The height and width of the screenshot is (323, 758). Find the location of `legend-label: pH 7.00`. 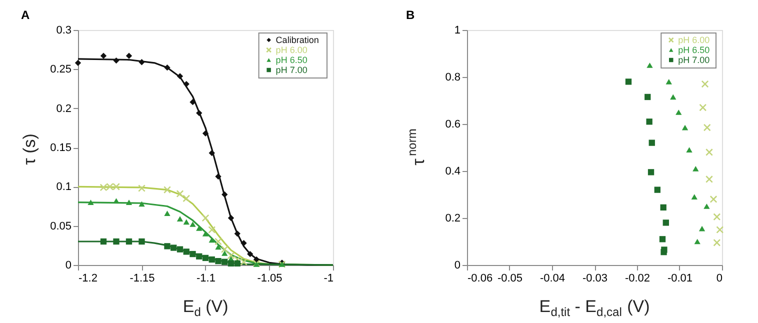

legend-label: pH 7.00 is located at coordinates (694, 60).